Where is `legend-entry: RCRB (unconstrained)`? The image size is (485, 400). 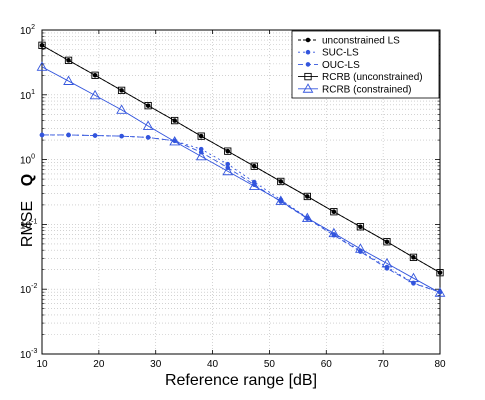 legend-entry: RCRB (unconstrained) is located at coordinates (360, 77).